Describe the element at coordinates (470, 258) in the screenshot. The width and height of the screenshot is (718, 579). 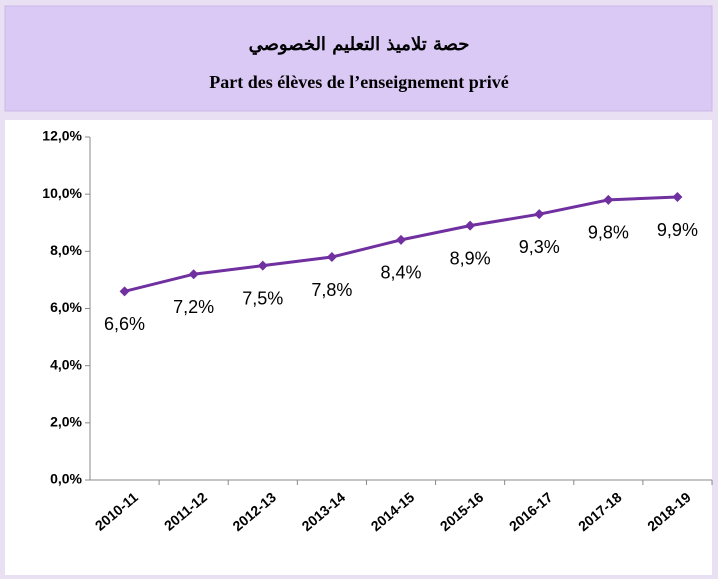
I see `data-label: 8,9%` at that location.